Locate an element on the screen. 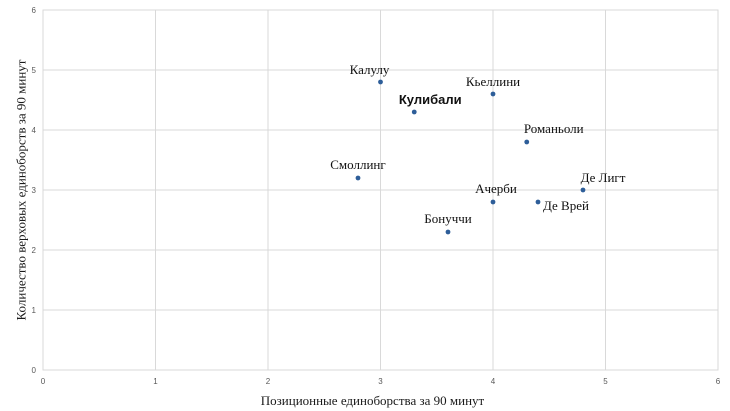 The image size is (730, 411). x-tick-label: 1 is located at coordinates (155, 381).